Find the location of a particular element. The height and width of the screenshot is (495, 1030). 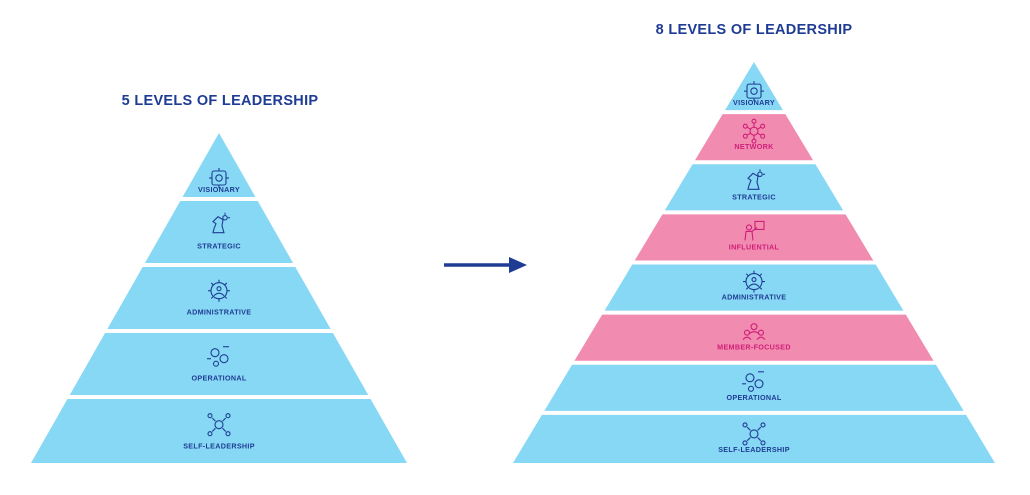

left-level-operational: OPERATIONAL is located at coordinates (219, 364).